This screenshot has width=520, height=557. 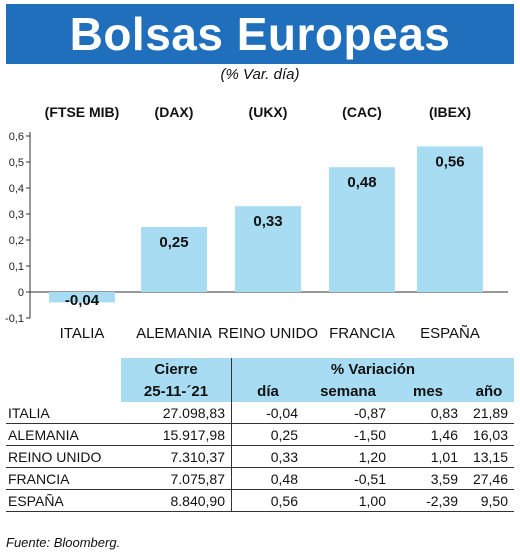 What do you see at coordinates (63, 542) in the screenshot?
I see `source-note: Fuente: Bloomberg.` at bounding box center [63, 542].